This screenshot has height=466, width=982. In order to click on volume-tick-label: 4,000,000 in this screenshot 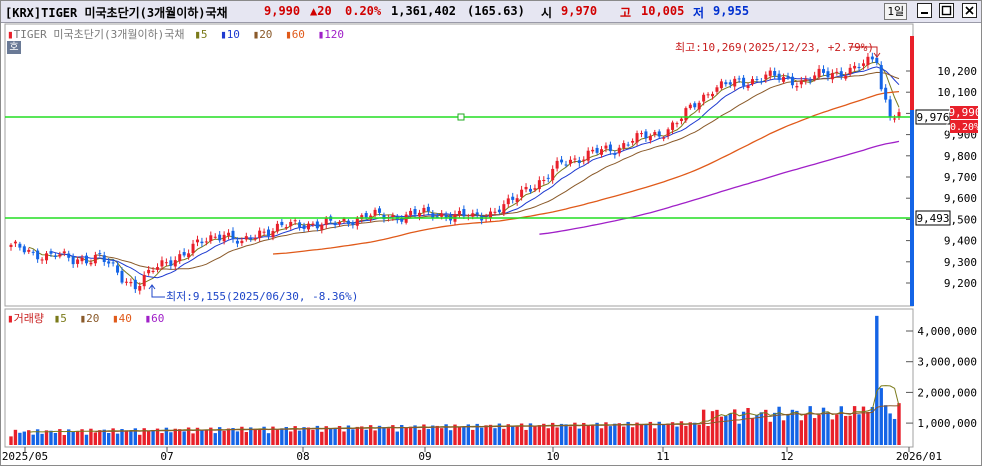, I will do `click(947, 331)`.